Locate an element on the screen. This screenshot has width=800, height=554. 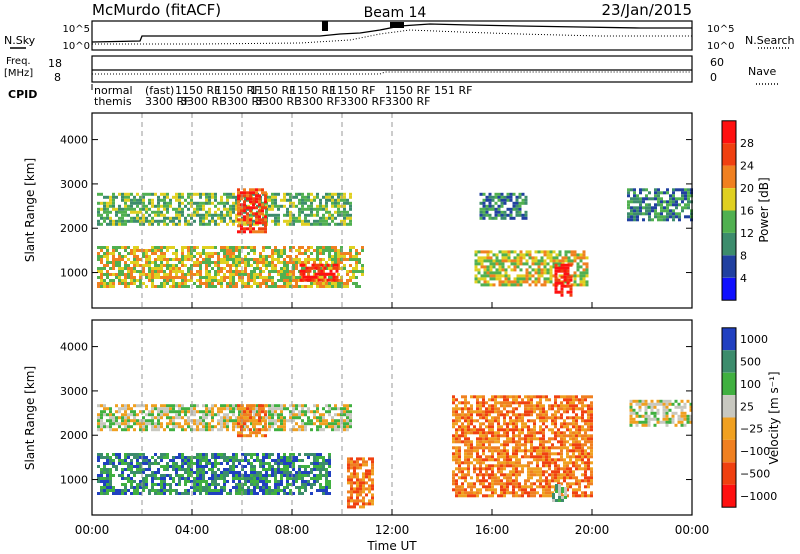
cpid-entry-7-l2: 3300 RF is located at coordinates (407, 101).